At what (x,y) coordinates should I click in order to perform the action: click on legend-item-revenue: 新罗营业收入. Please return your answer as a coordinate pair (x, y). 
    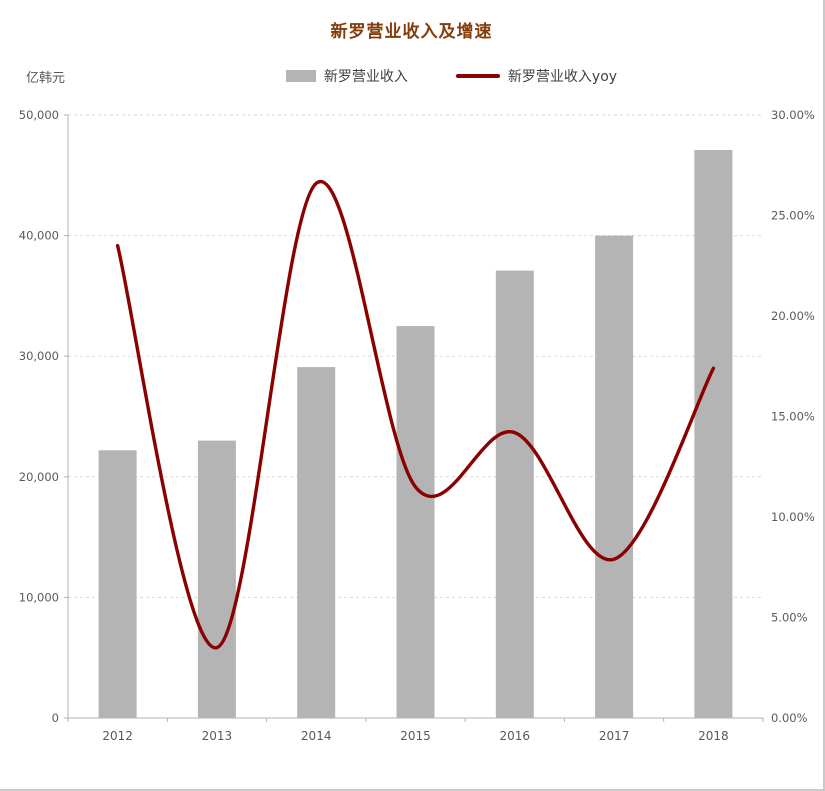
    Looking at the image, I should click on (346, 76).